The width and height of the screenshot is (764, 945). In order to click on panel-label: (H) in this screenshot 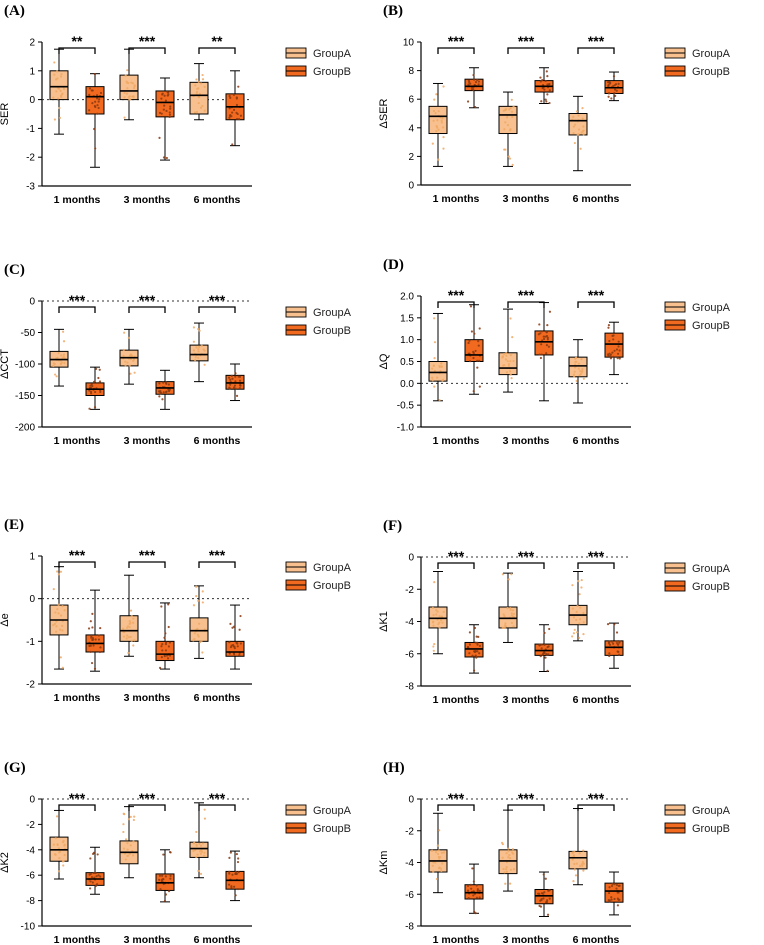, I will do `click(394, 768)`.